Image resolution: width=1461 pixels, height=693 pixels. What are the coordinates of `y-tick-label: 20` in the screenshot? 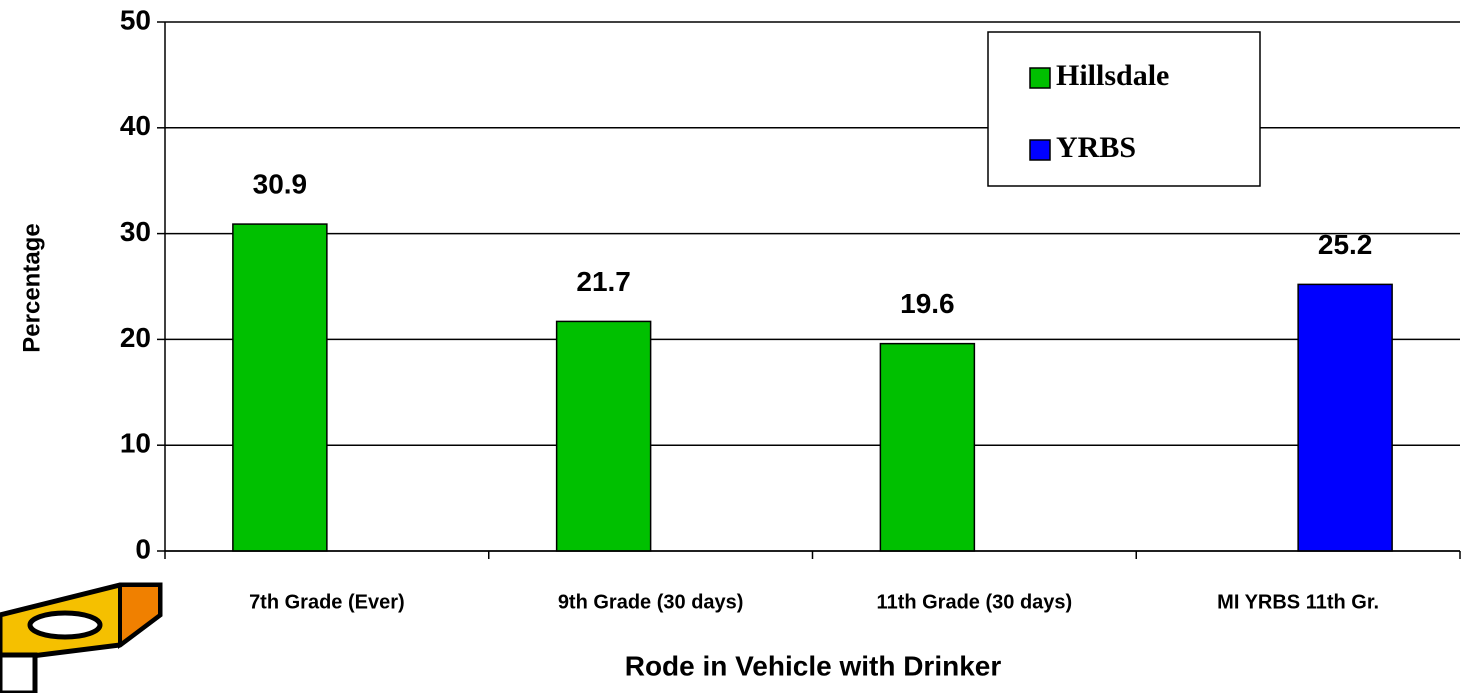 It's located at (135, 337).